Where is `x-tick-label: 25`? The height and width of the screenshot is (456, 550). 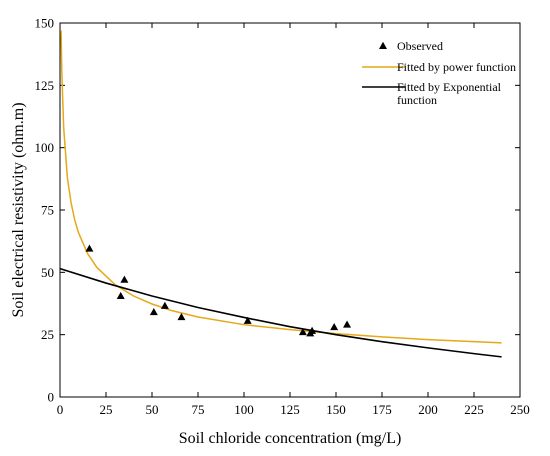
x-tick-label: 25 is located at coordinates (106, 409).